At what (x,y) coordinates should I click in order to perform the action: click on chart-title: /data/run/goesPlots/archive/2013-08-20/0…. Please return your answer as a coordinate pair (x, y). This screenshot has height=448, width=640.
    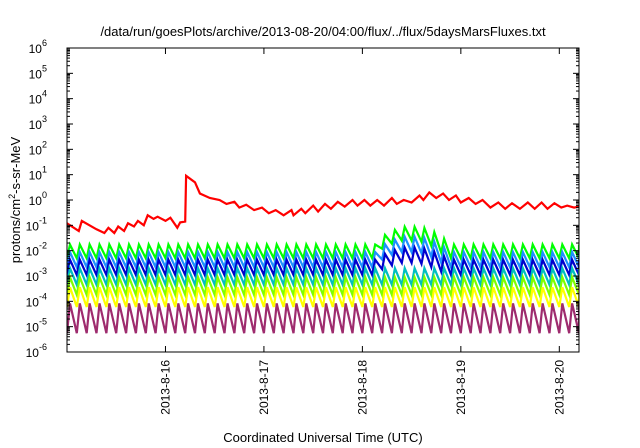
    Looking at the image, I should click on (323, 31).